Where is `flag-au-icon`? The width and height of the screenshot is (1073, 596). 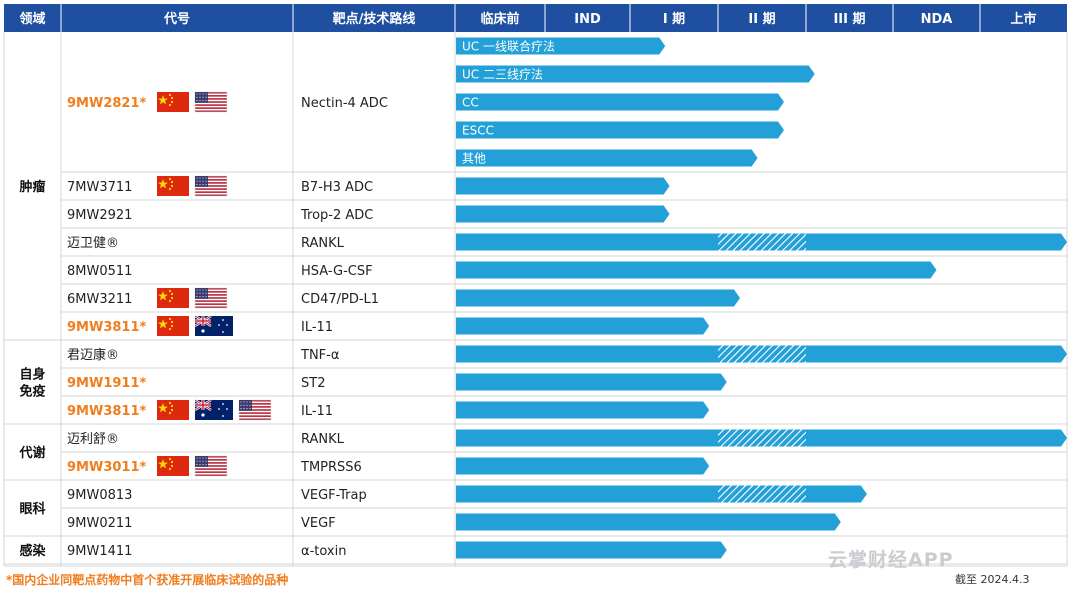 flag-au-icon is located at coordinates (213, 325).